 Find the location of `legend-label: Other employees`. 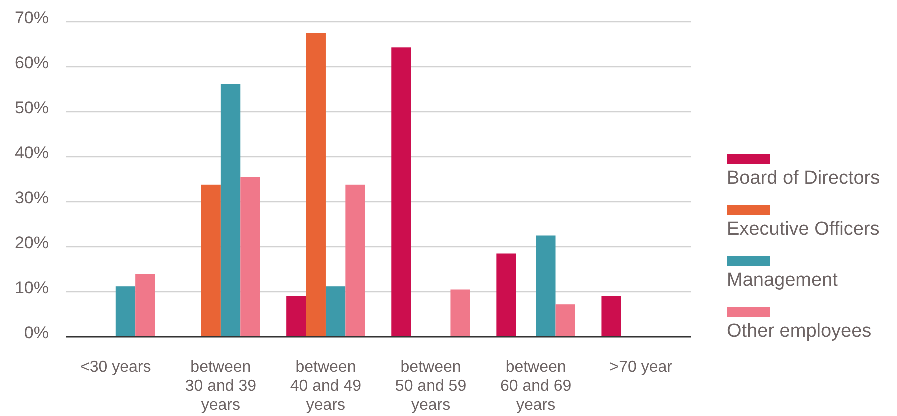

legend-label: Other employees is located at coordinates (799, 331).